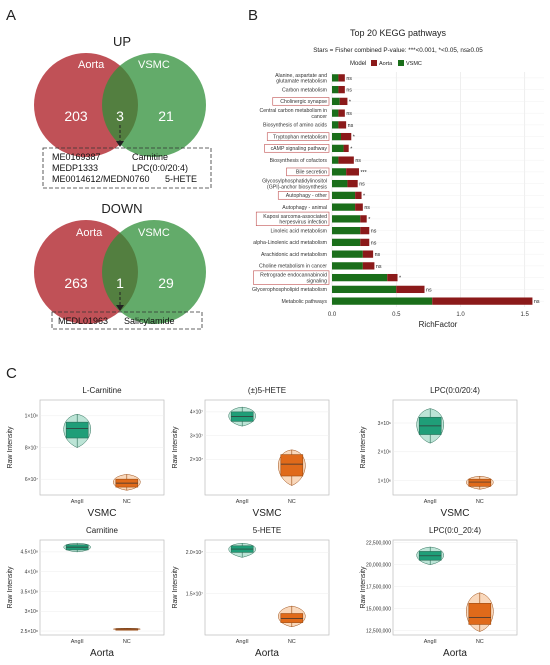  I want to click on boxplot-y-tick-label: 3.5×10⁸, so click(29, 592).